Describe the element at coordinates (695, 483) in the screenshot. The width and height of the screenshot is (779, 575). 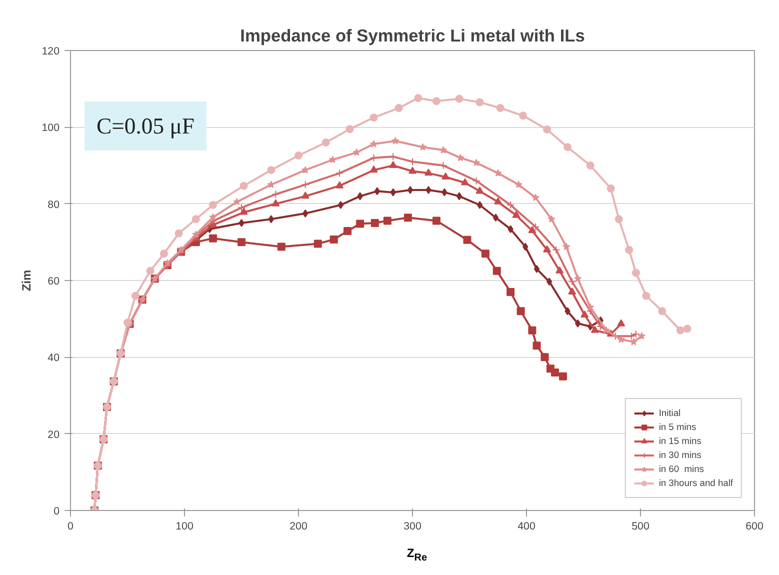
I see `legend-label: in 3hours and half` at that location.